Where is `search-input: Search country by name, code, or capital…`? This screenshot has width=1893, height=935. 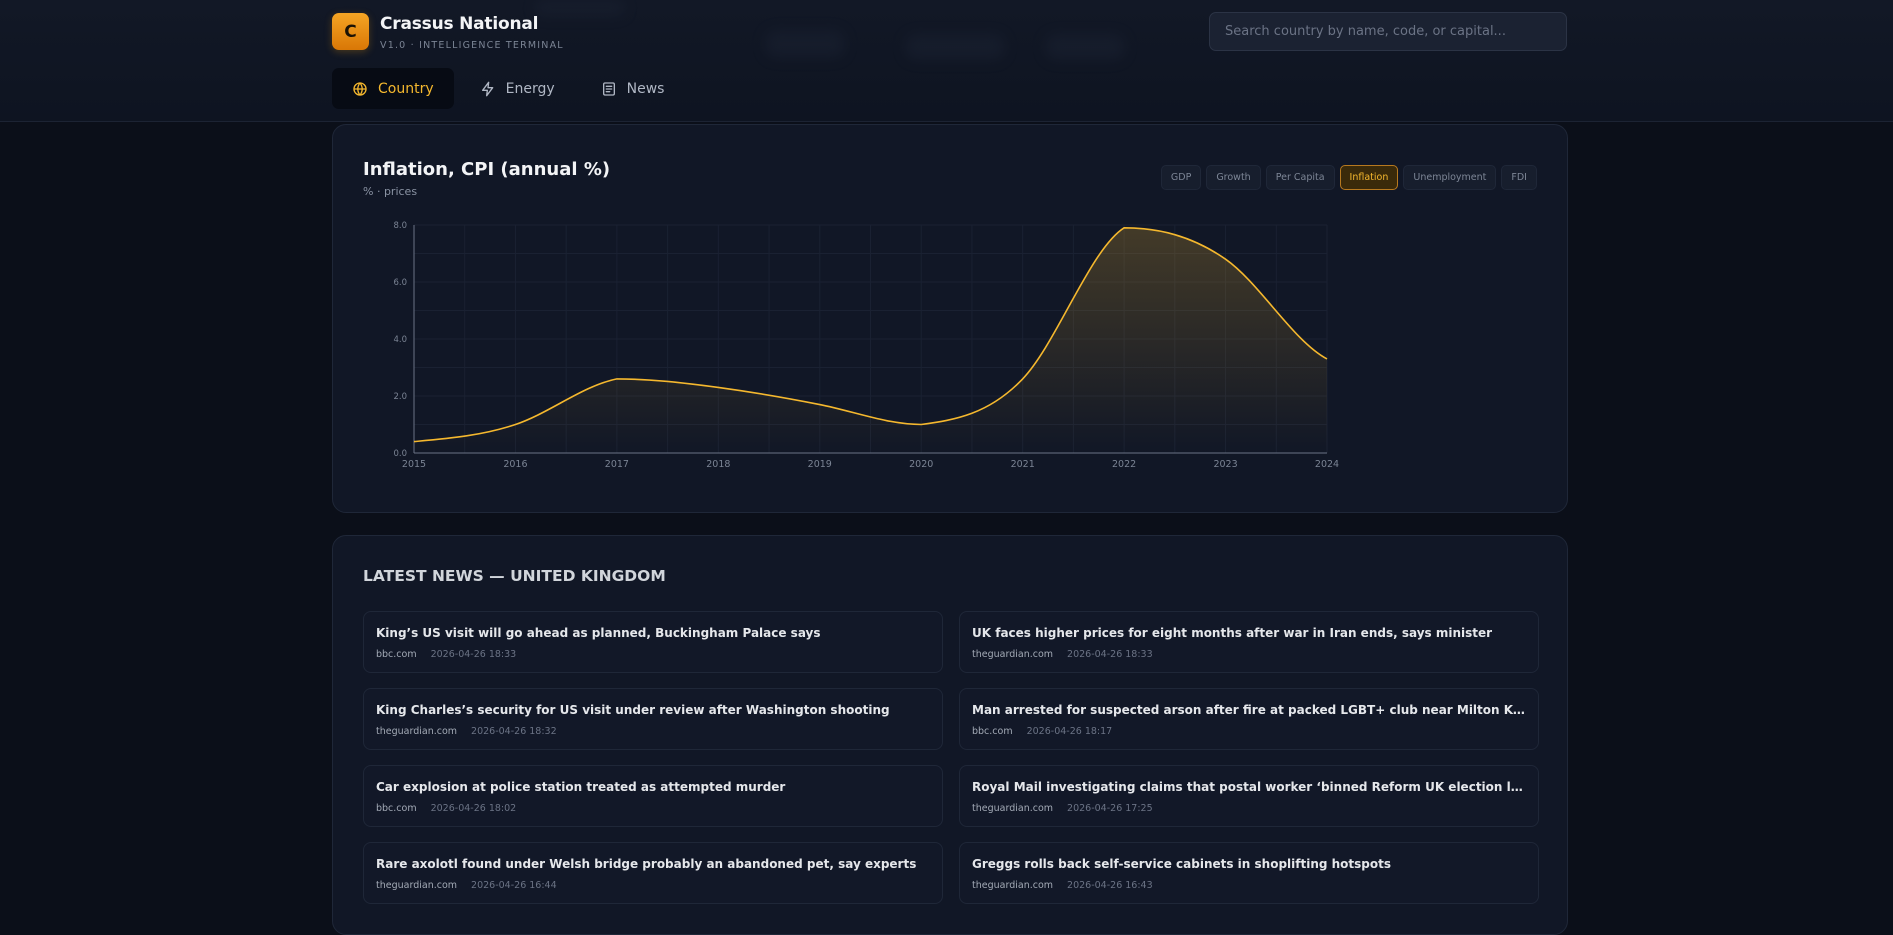 search-input: Search country by name, code, or capital… is located at coordinates (1388, 31).